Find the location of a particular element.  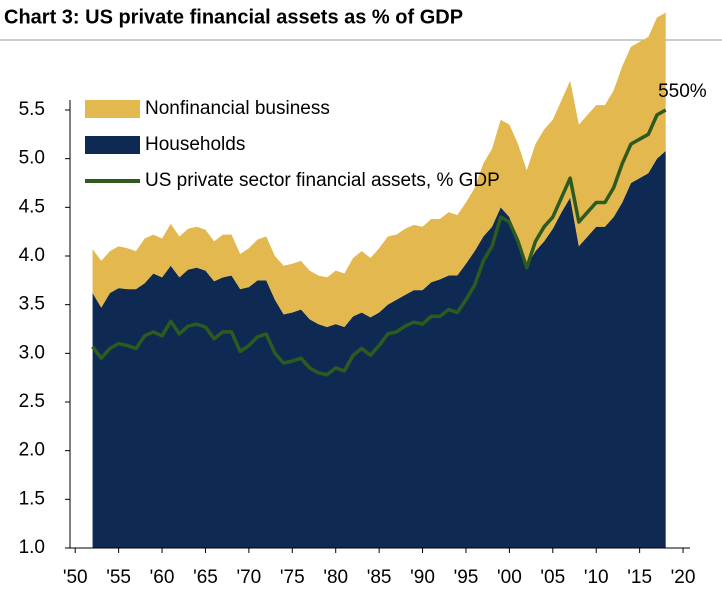

y-tick-label: 2.5 is located at coordinates (32, 401).